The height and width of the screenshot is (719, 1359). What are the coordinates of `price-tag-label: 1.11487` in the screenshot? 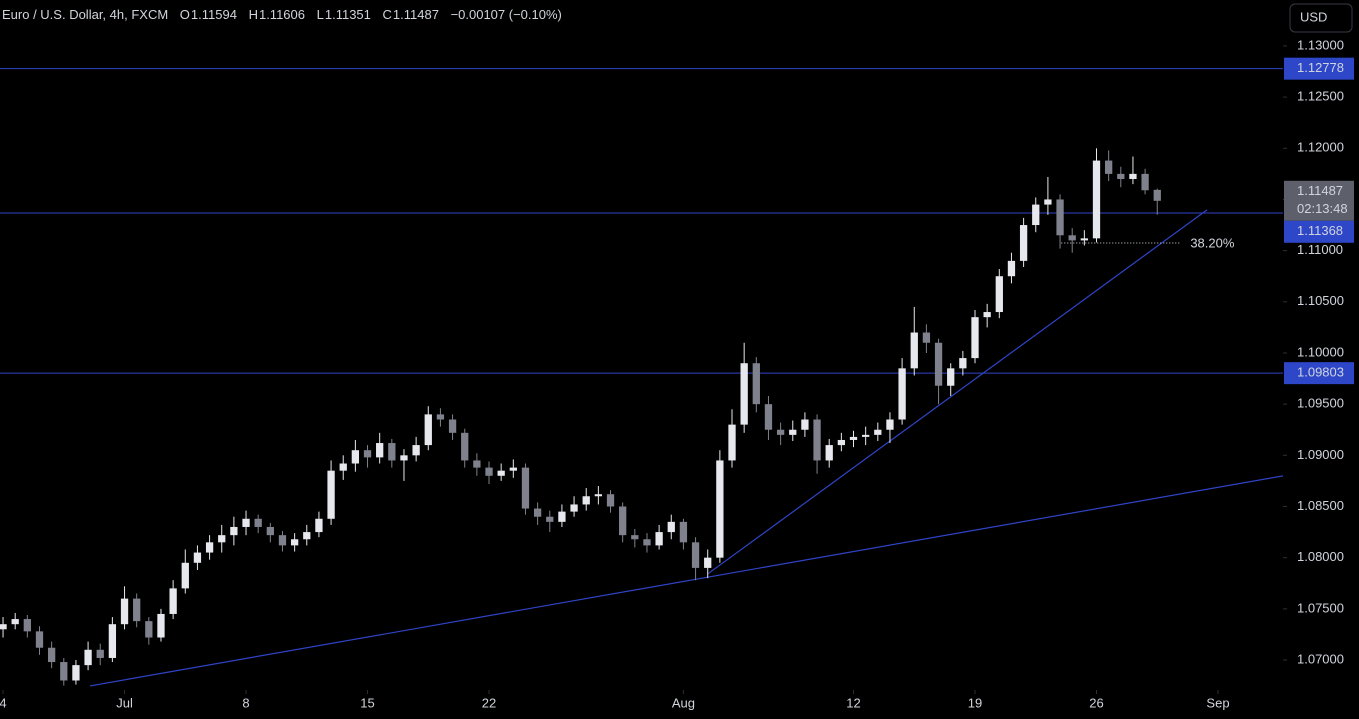 It's located at (1320, 190).